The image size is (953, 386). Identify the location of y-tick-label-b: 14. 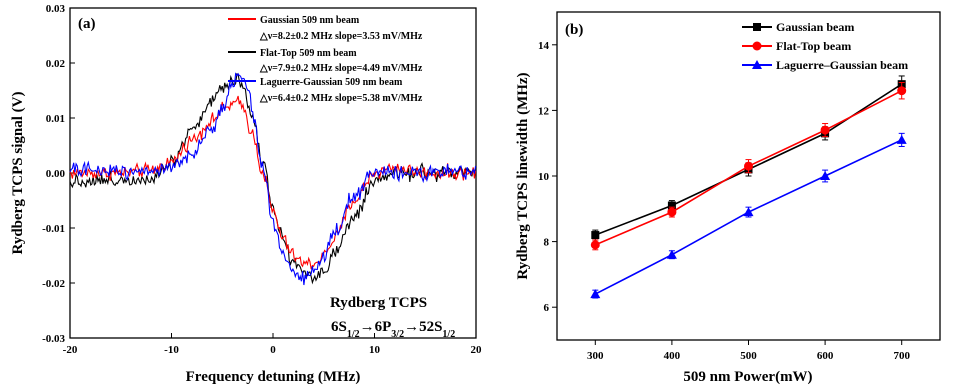
(544, 46).